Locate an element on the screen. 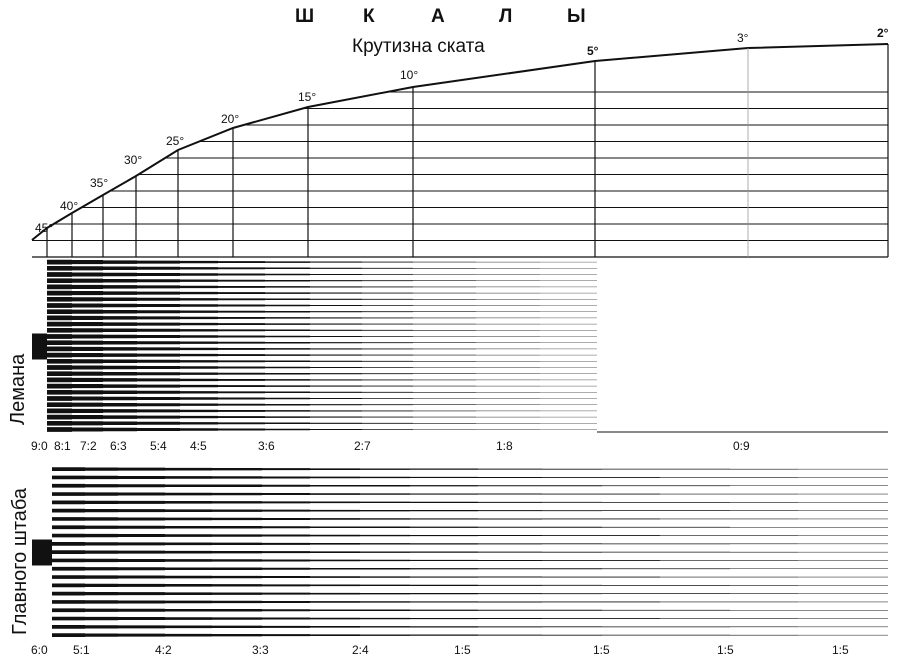 The image size is (898, 659). slope-label: 45° is located at coordinates (44, 228).